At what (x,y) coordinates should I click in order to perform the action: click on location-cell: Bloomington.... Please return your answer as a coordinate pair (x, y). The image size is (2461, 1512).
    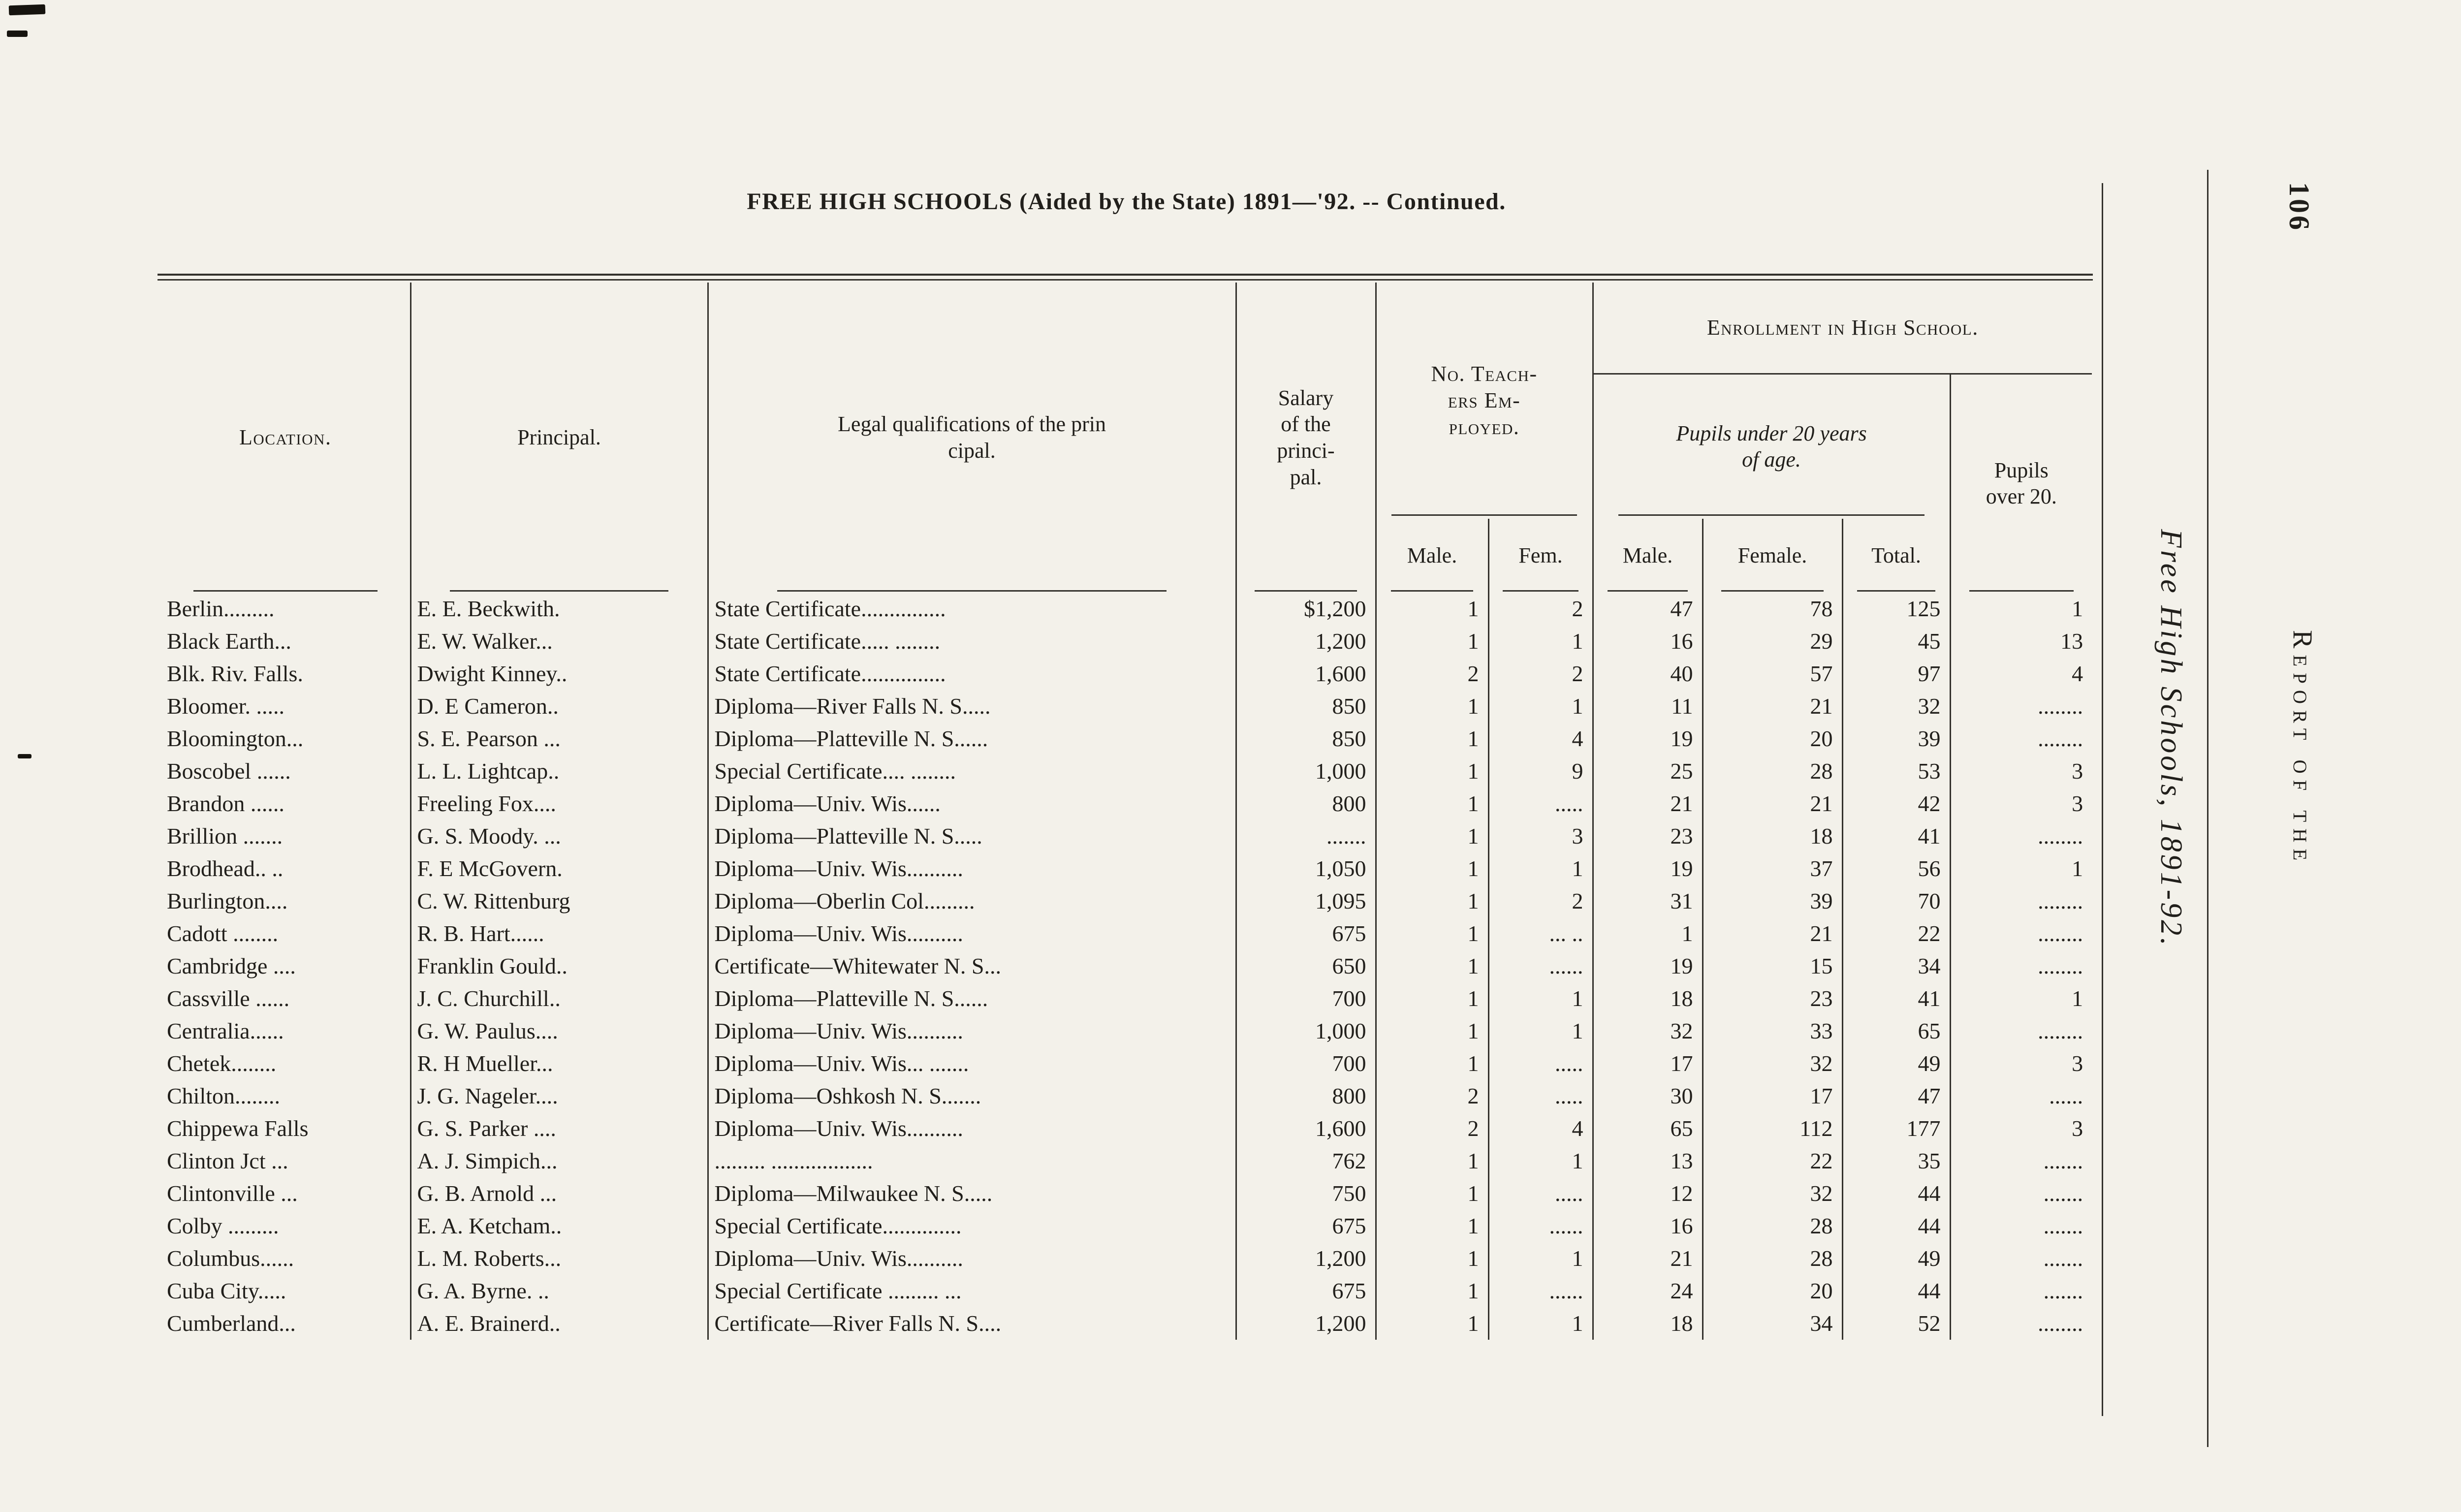
    Looking at the image, I should click on (236, 738).